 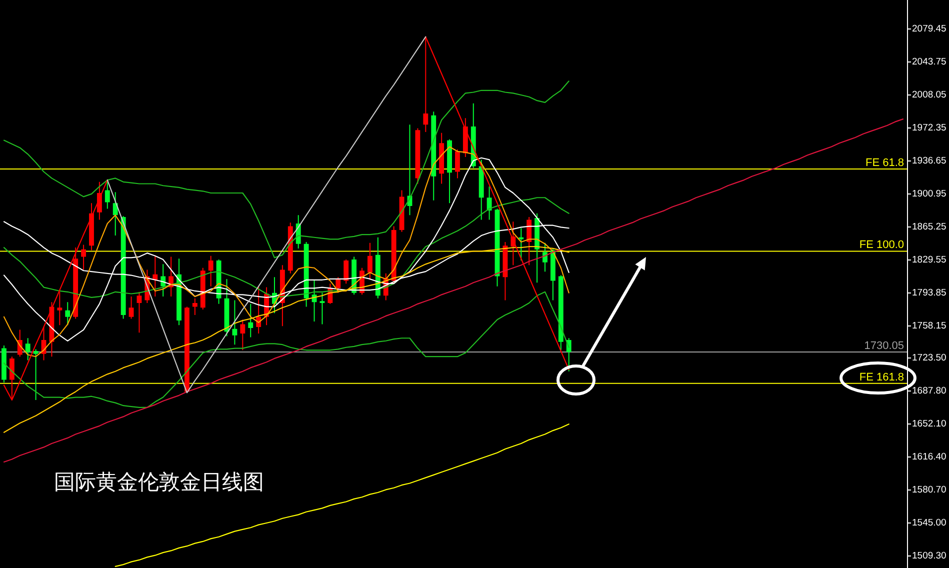 What do you see at coordinates (929, 456) in the screenshot?
I see `y-tick-label: 1616.40` at bounding box center [929, 456].